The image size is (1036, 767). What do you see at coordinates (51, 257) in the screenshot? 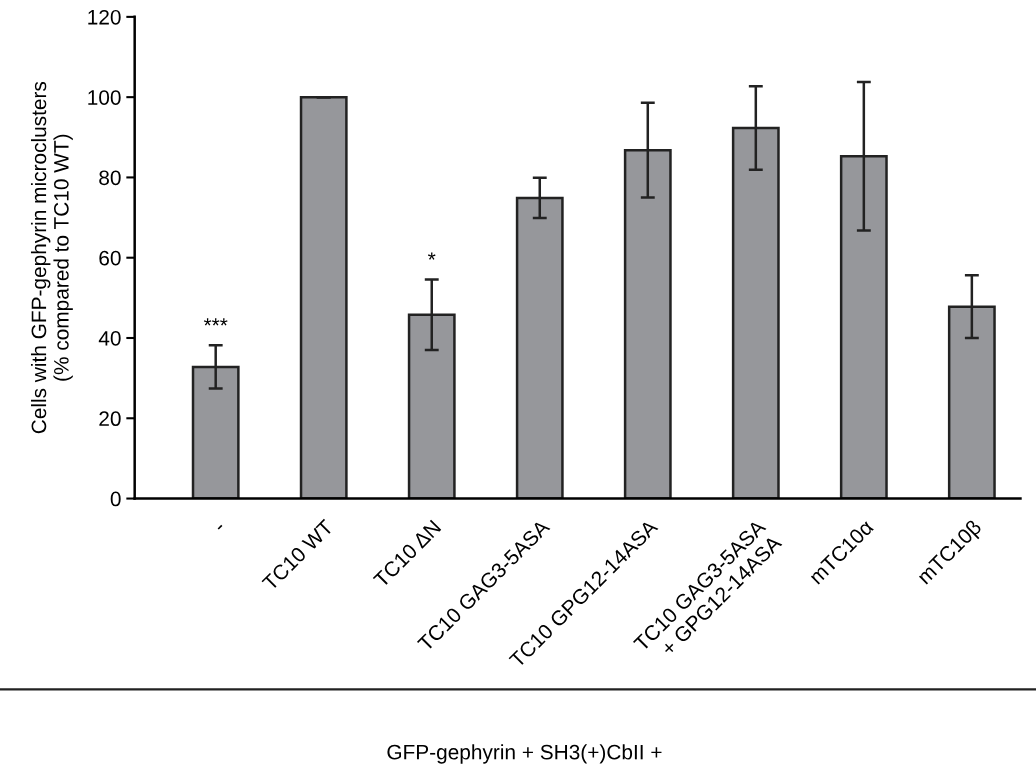
I see `y-axis-title: Cells with GFP-gephyrin microclusters (% compared to TC10 WT)` at bounding box center [51, 257].